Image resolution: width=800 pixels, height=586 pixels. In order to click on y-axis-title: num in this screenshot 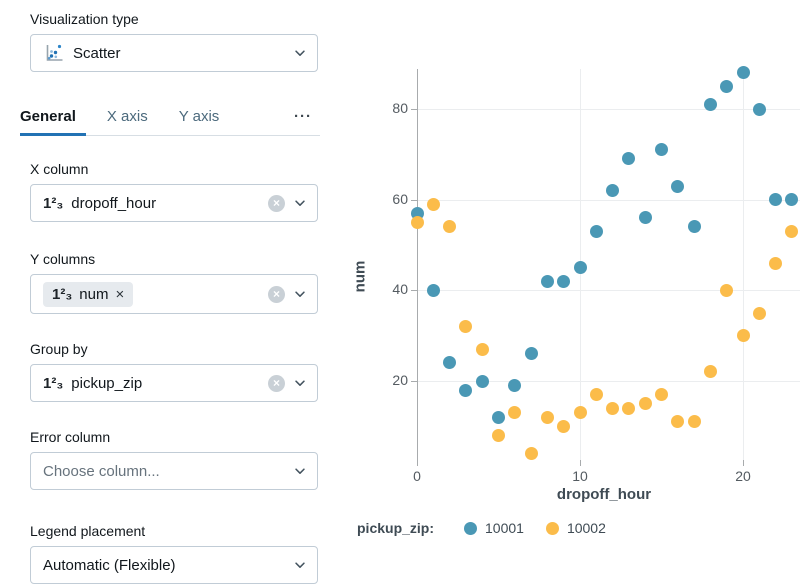, I will do `click(360, 276)`.